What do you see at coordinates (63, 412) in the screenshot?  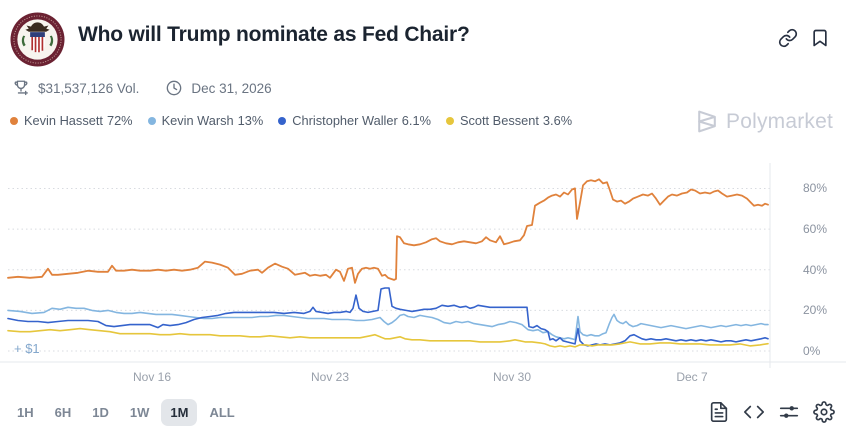 I see `range-button-6h: 6H` at bounding box center [63, 412].